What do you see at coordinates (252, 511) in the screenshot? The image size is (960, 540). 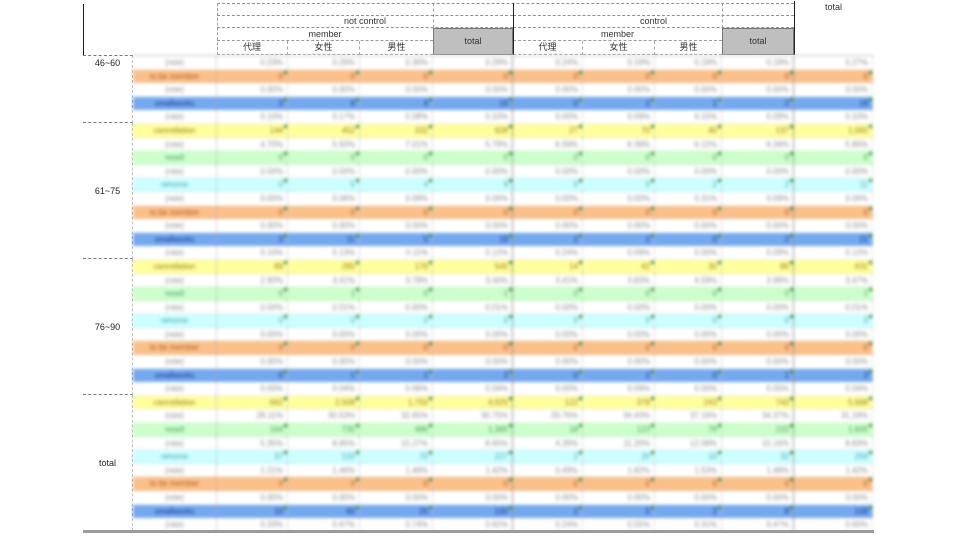 I see `data-cell: 10` at bounding box center [252, 511].